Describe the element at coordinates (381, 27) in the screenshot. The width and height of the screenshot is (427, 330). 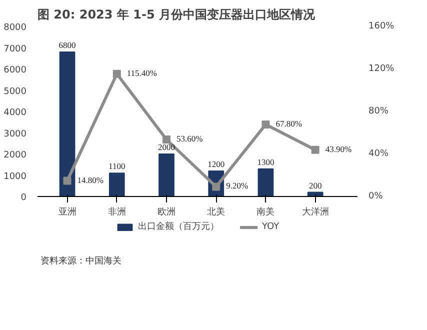
I see `y2-tick-label: 160%` at that location.